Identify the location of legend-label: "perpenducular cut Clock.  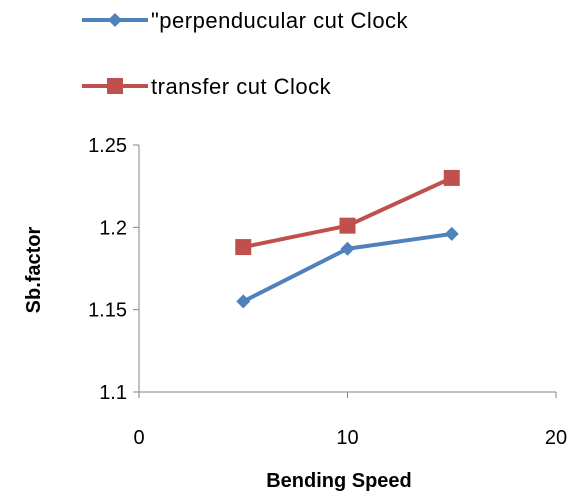
(280, 20).